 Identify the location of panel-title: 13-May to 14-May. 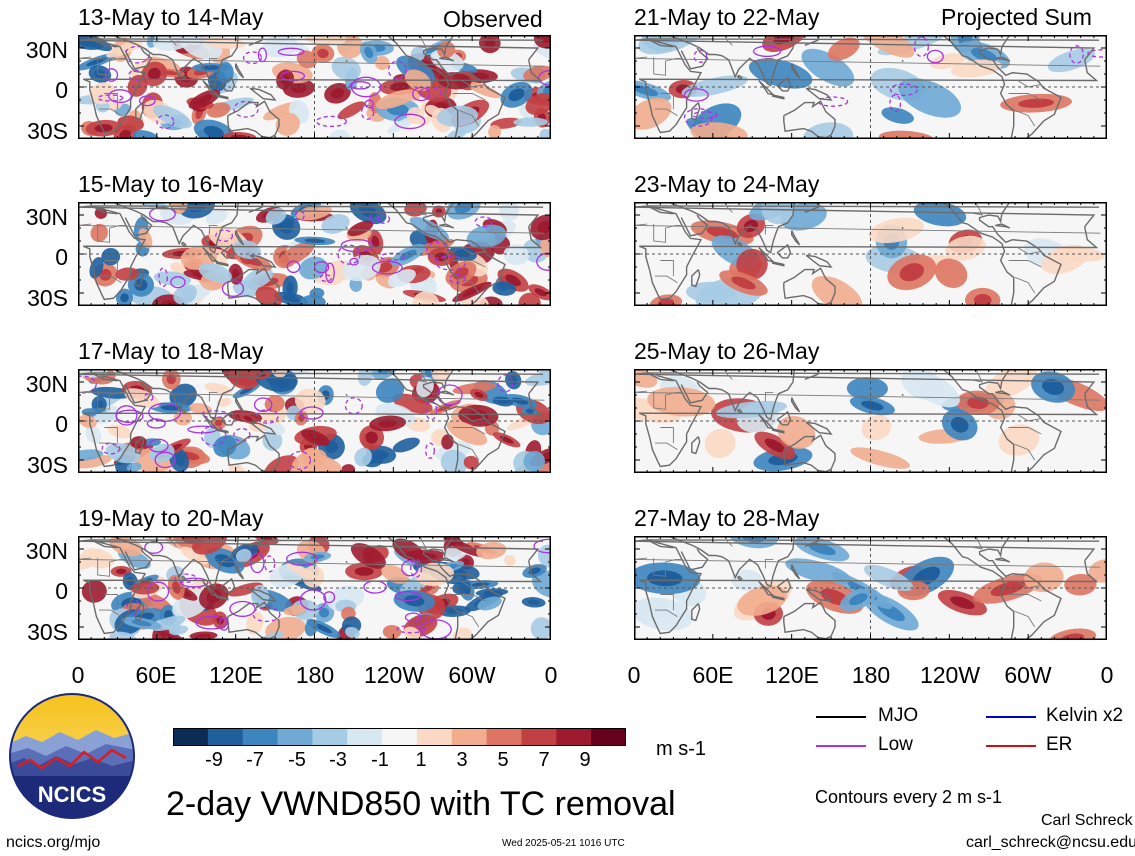
(171, 17).